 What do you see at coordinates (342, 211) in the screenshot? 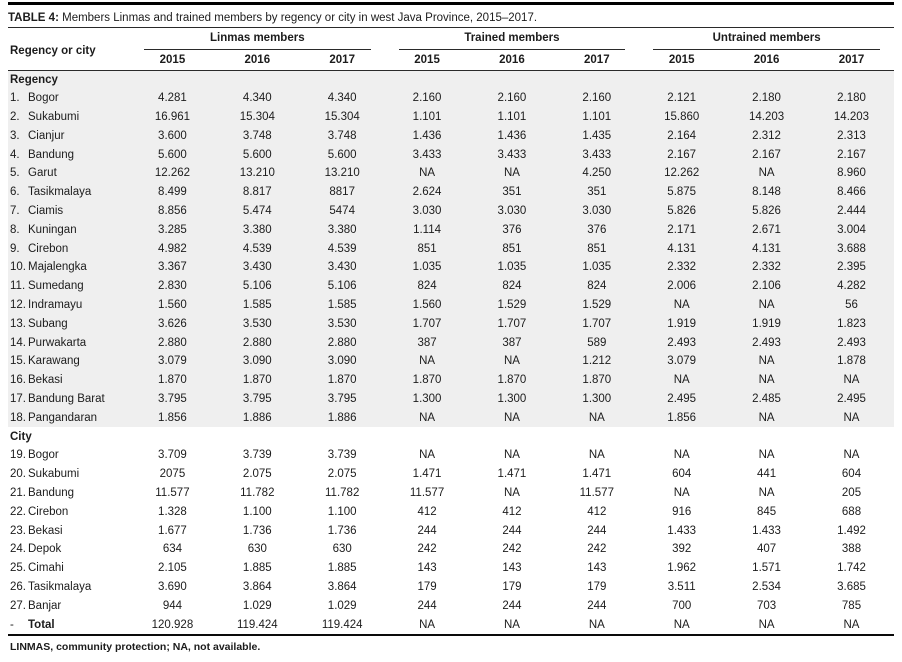
I see `value-cell: 5474` at bounding box center [342, 211].